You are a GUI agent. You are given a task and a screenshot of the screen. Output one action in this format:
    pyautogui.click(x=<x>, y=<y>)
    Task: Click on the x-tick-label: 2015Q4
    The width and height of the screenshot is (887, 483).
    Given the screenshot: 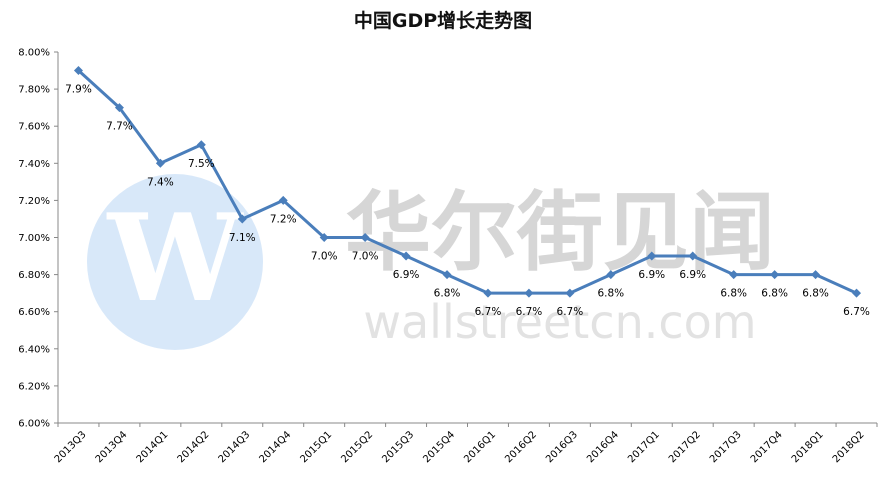 What is the action you would take?
    pyautogui.click(x=439, y=447)
    